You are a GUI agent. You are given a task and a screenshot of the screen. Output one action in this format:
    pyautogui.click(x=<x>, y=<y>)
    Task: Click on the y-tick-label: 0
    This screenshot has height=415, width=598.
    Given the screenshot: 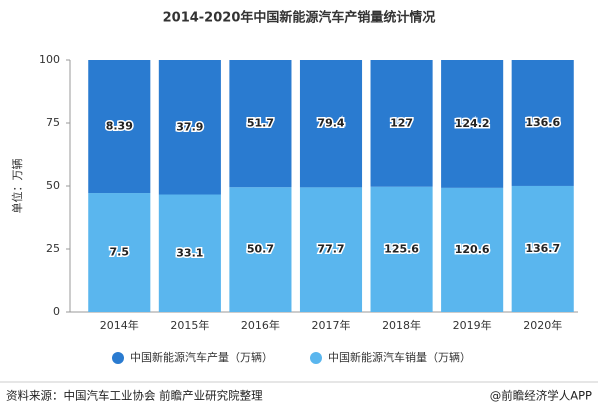 What is the action you would take?
    pyautogui.click(x=56, y=311)
    